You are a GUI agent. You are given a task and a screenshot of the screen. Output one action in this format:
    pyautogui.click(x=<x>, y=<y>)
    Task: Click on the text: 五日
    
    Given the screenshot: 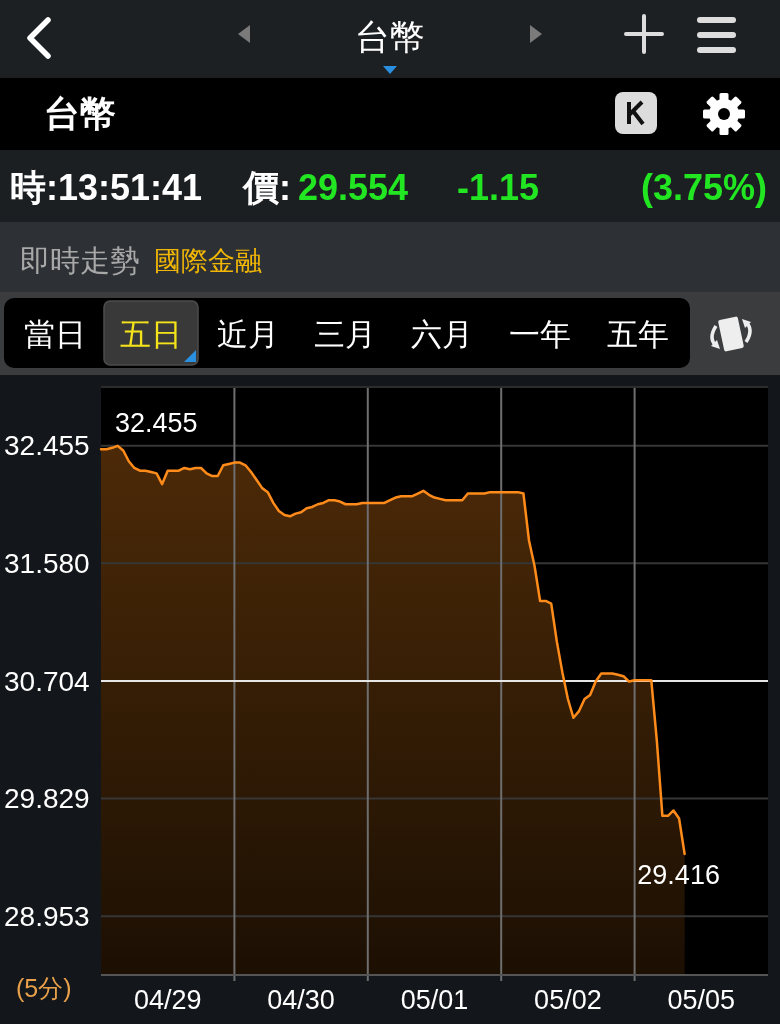 What is the action you would take?
    pyautogui.click(x=151, y=334)
    